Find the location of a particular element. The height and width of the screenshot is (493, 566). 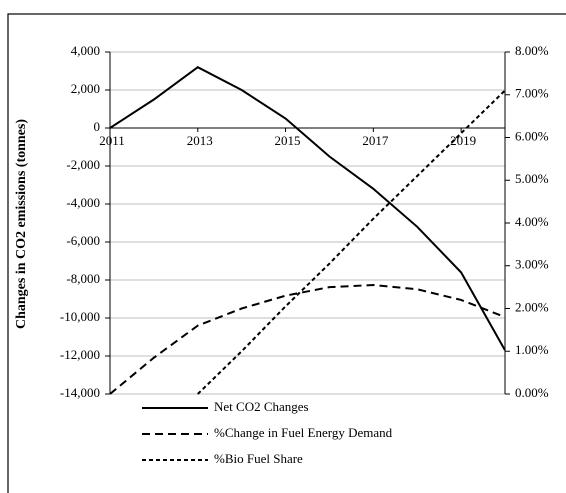

y2-tick-label: 8.00% is located at coordinates (532, 50).